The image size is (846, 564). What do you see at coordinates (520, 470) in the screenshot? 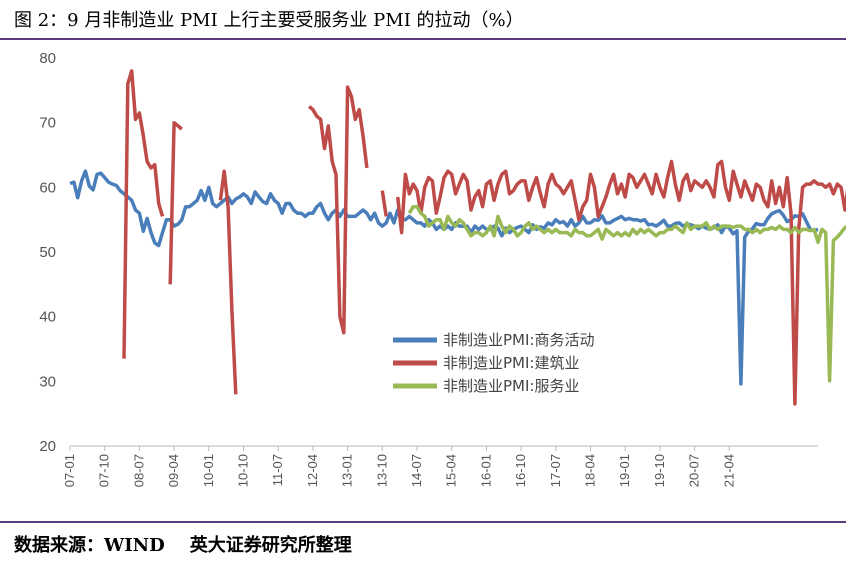
I see `x-tick-label: 16-10` at bounding box center [520, 470].